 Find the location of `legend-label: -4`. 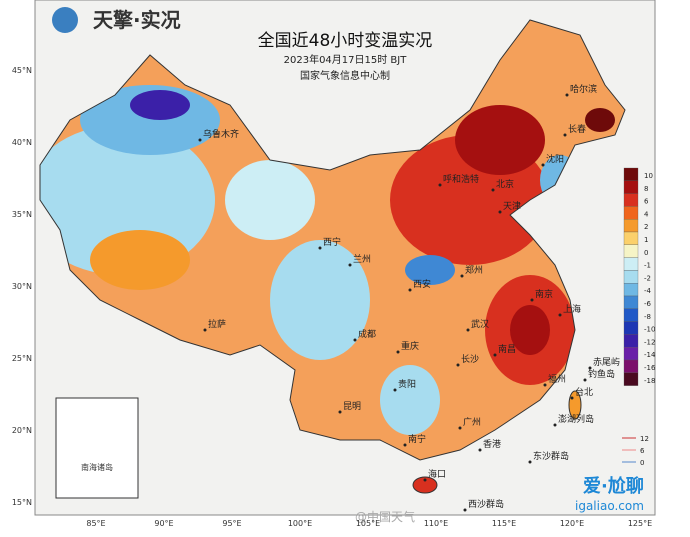

legend-label: -4 is located at coordinates (648, 291).